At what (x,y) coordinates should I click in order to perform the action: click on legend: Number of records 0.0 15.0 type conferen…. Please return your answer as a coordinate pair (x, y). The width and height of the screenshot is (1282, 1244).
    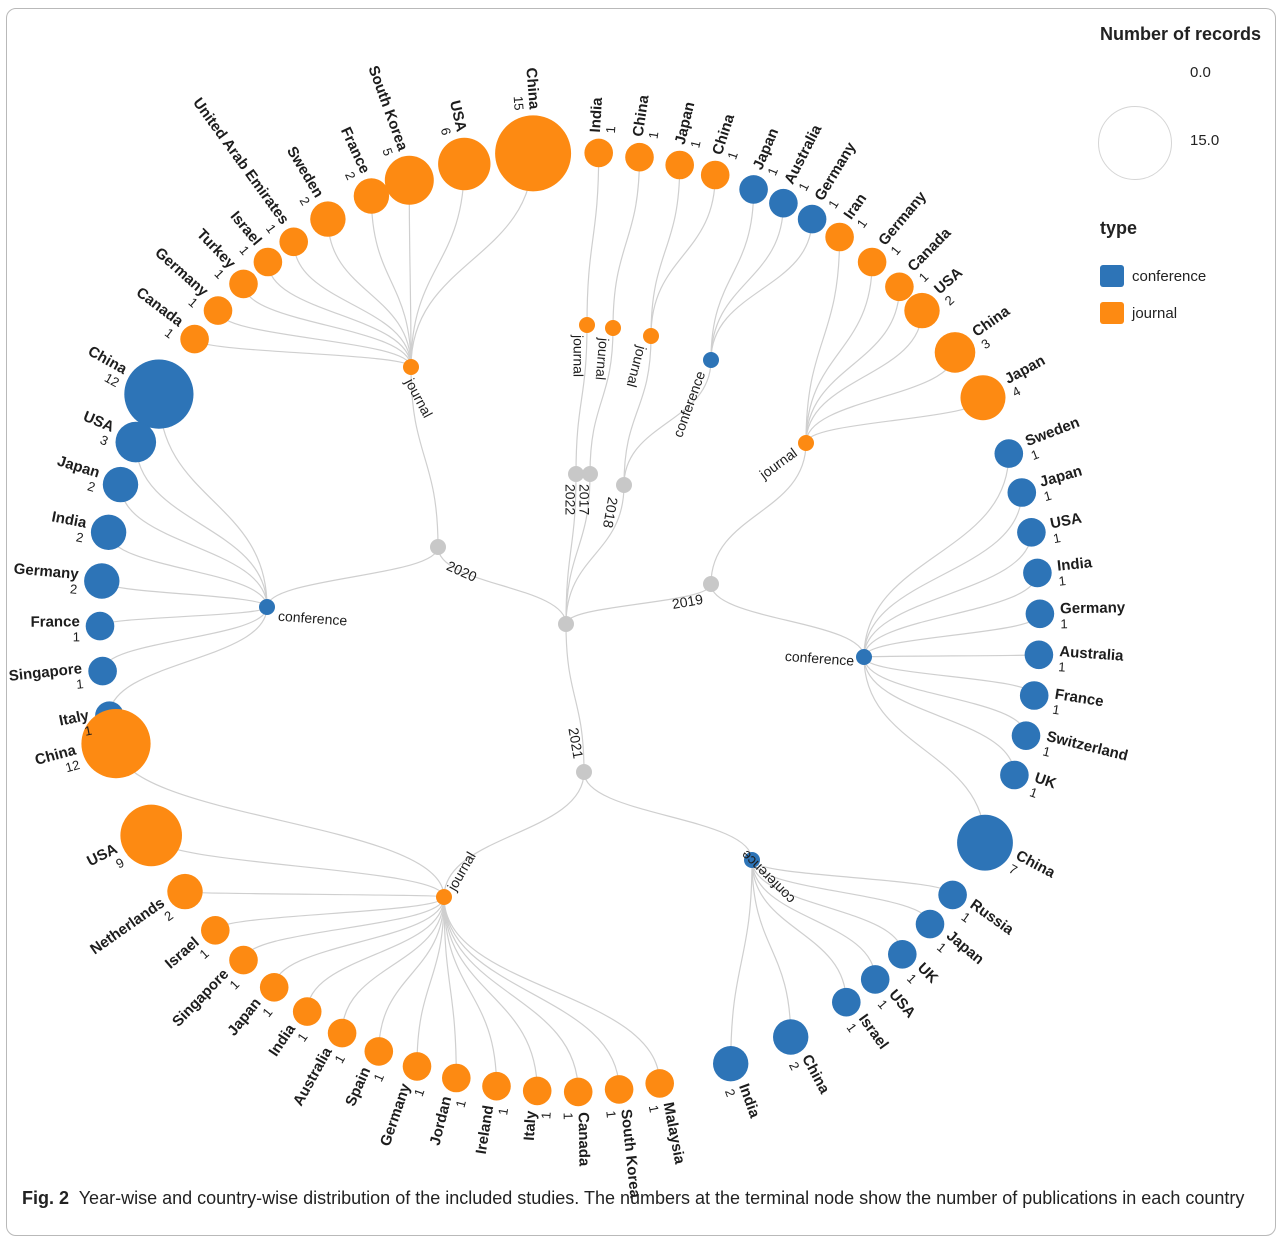
    Looking at the image, I should click on (1186, 182).